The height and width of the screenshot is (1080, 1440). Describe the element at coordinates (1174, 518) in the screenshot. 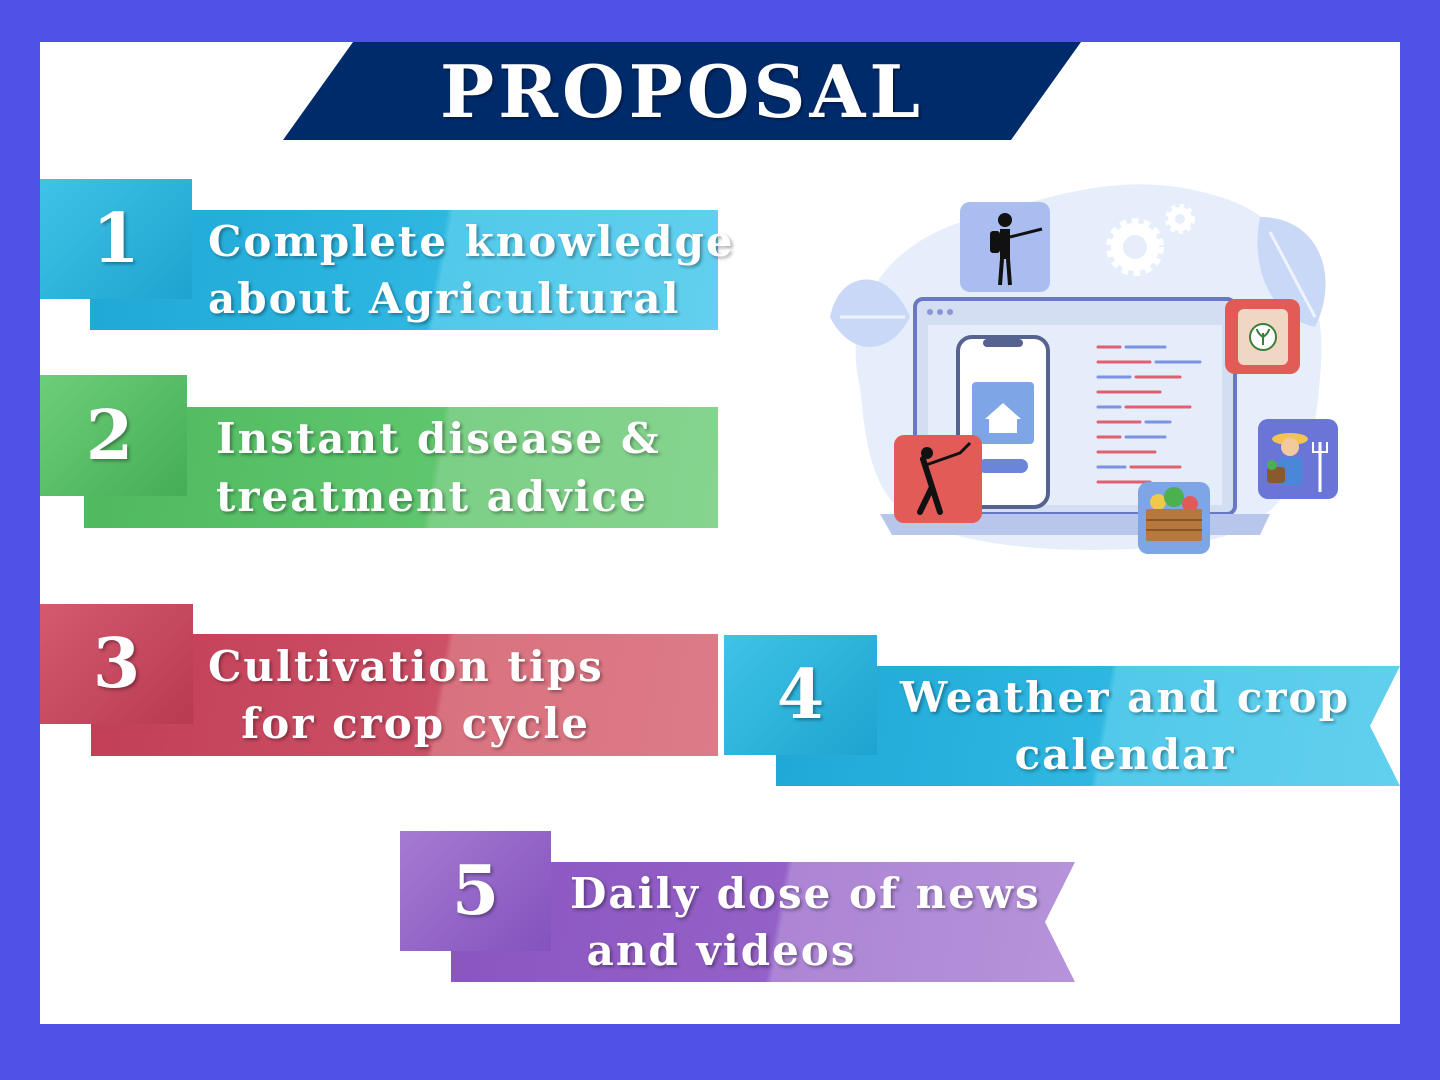

I see `fruit-crate-icon` at that location.